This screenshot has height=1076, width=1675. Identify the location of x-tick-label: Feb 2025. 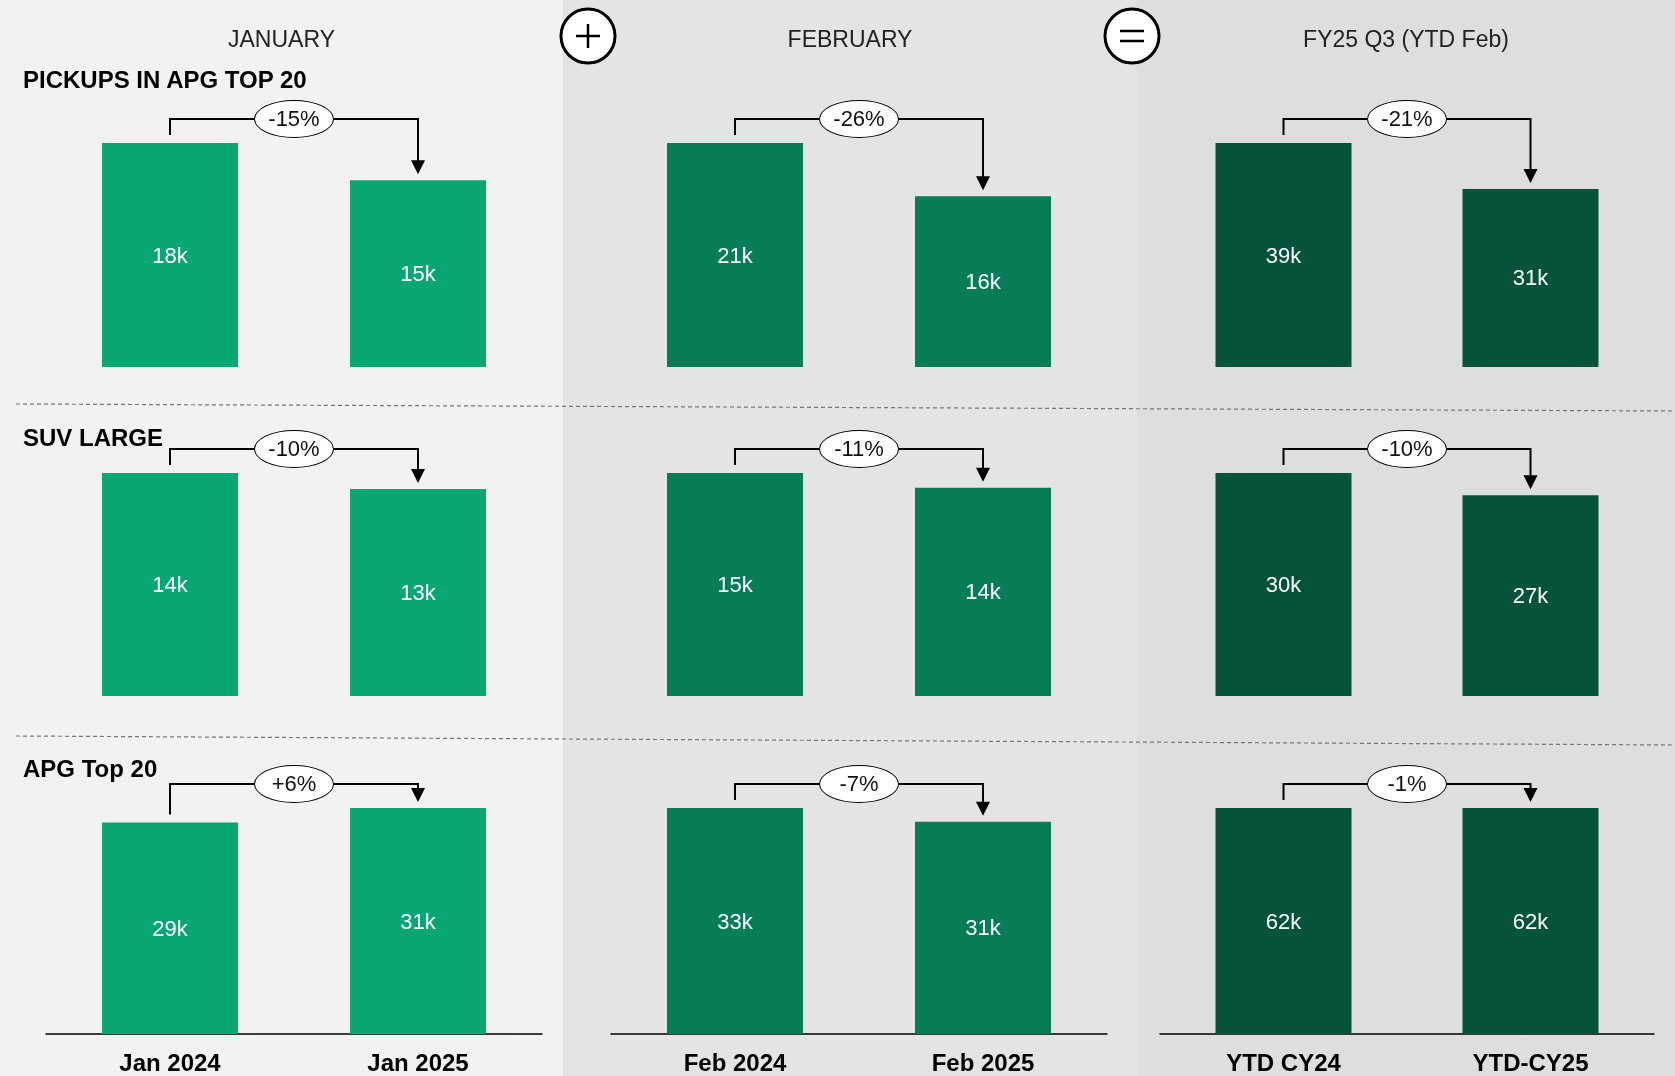
(983, 1062).